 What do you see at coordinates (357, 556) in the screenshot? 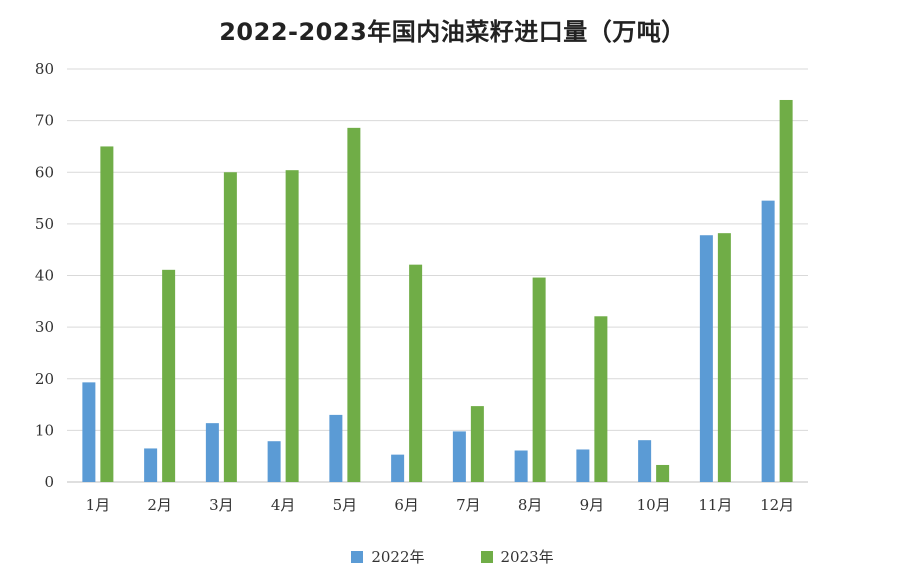
I see `legend-swatch-2022` at bounding box center [357, 556].